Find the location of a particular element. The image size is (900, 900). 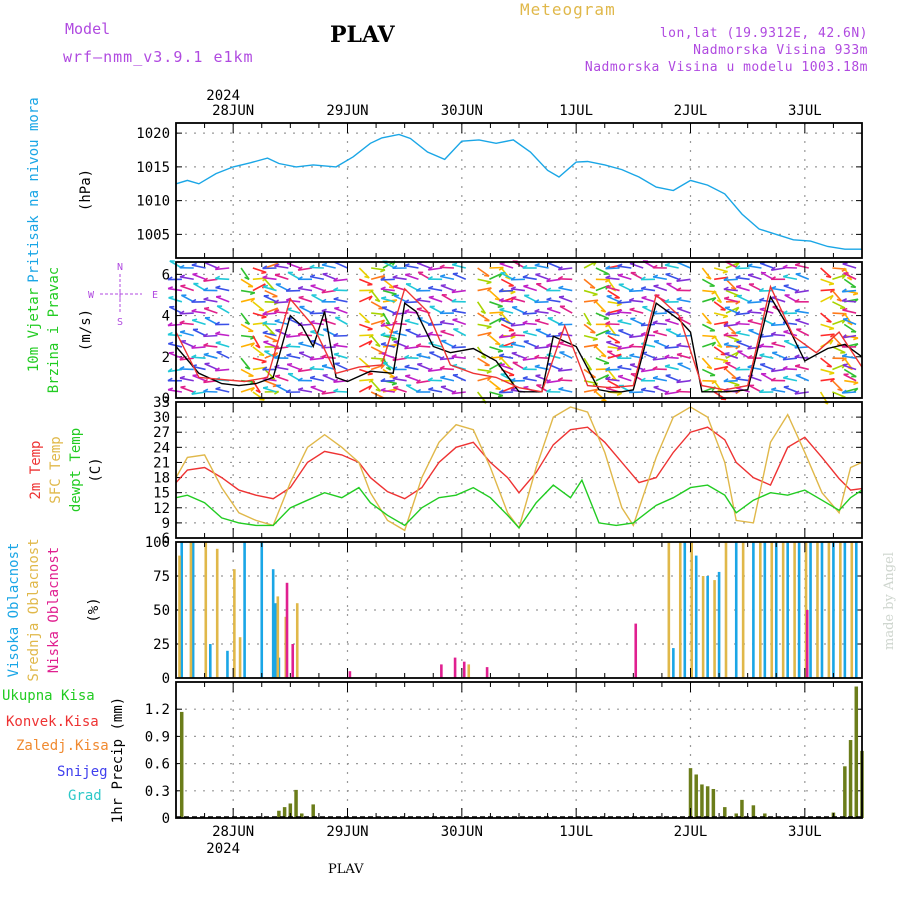

date-label-top: 30JUN is located at coordinates (462, 111).